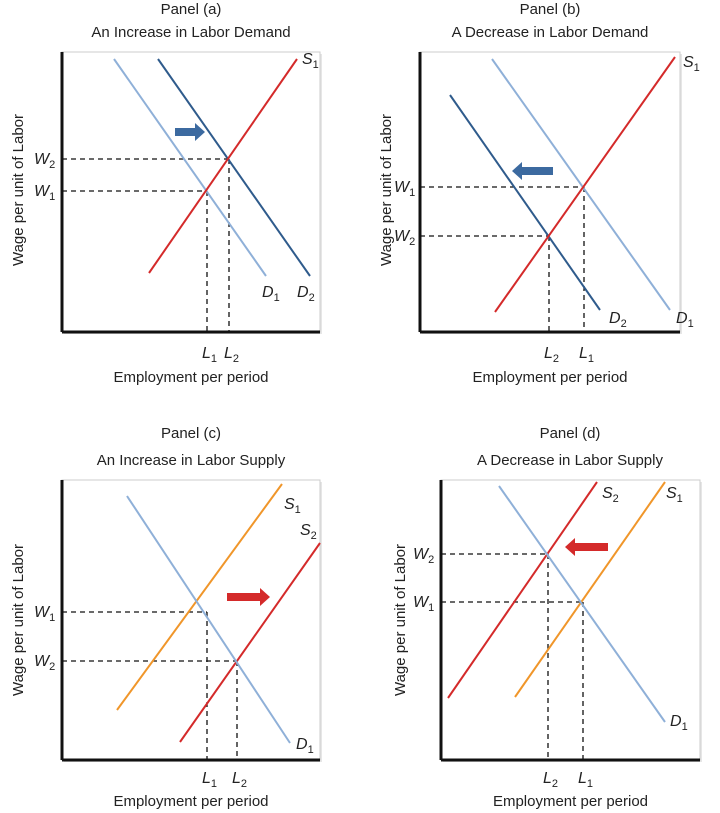  I want to click on panel-title: Panel (a), so click(191, 9).